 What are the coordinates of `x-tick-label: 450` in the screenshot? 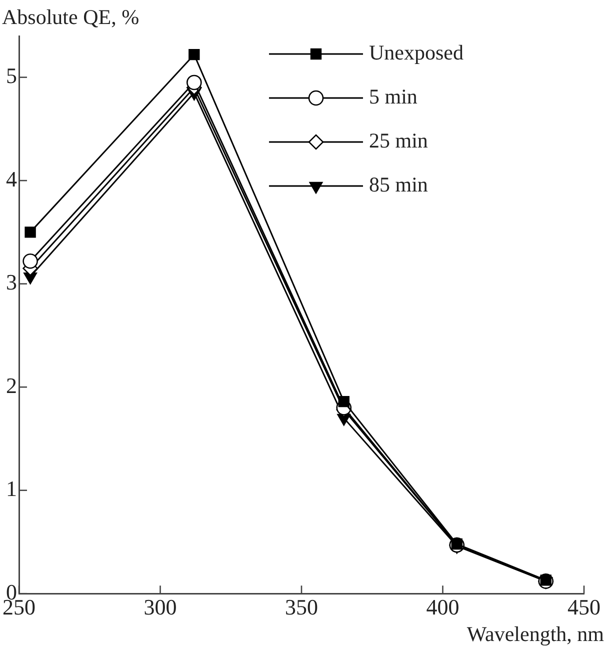 It's located at (584, 607).